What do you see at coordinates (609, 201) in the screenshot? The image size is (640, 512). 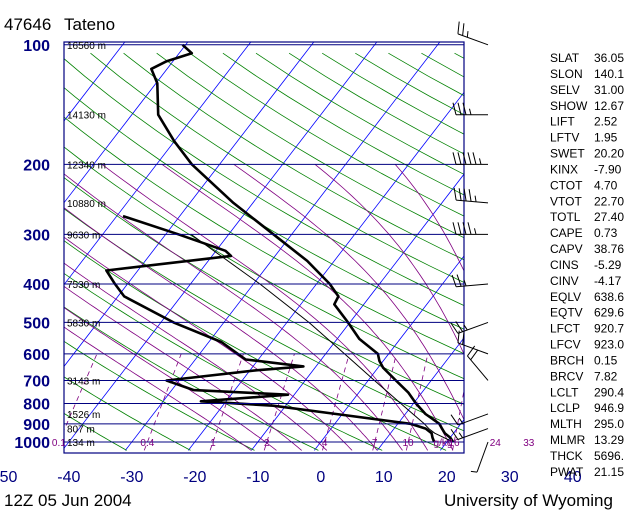 I see `index-value: 22.70` at bounding box center [609, 201].